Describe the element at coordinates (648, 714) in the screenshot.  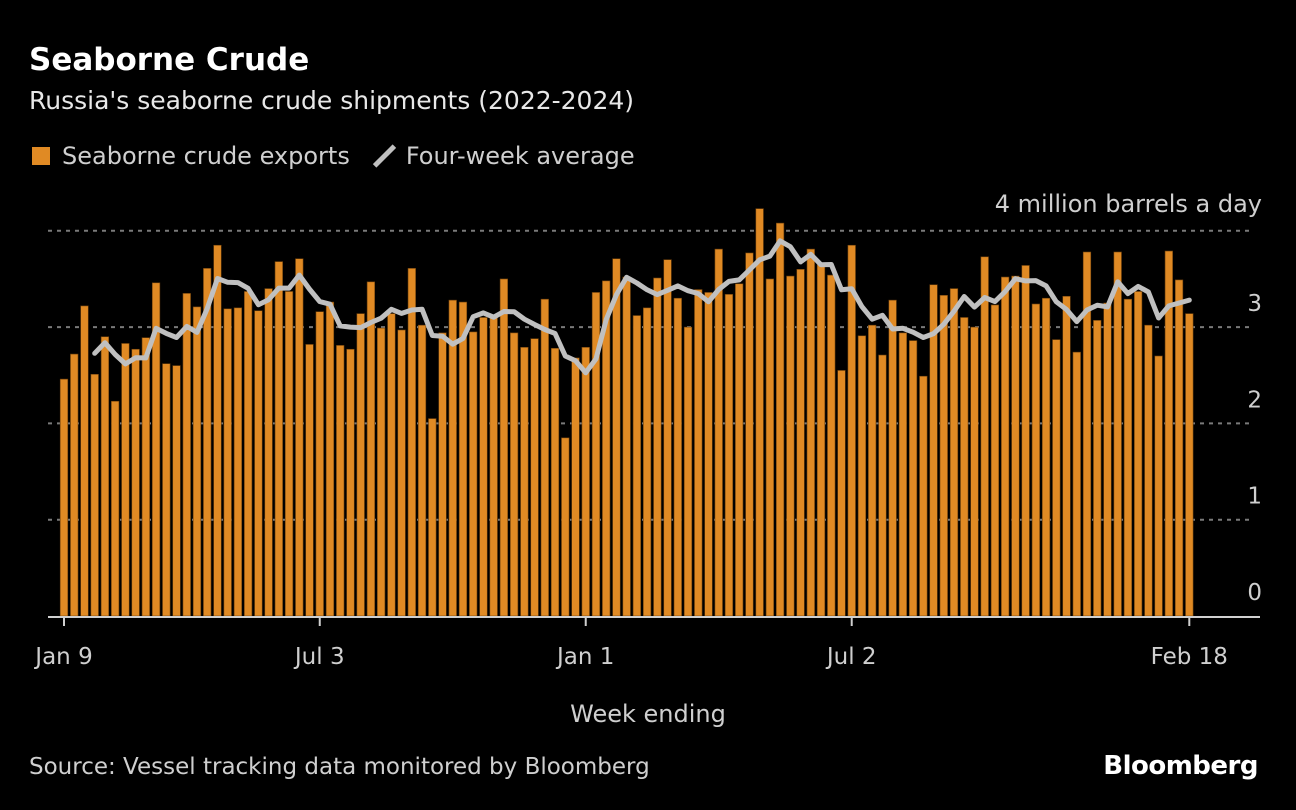
I see `x-axis-title: Week ending` at that location.